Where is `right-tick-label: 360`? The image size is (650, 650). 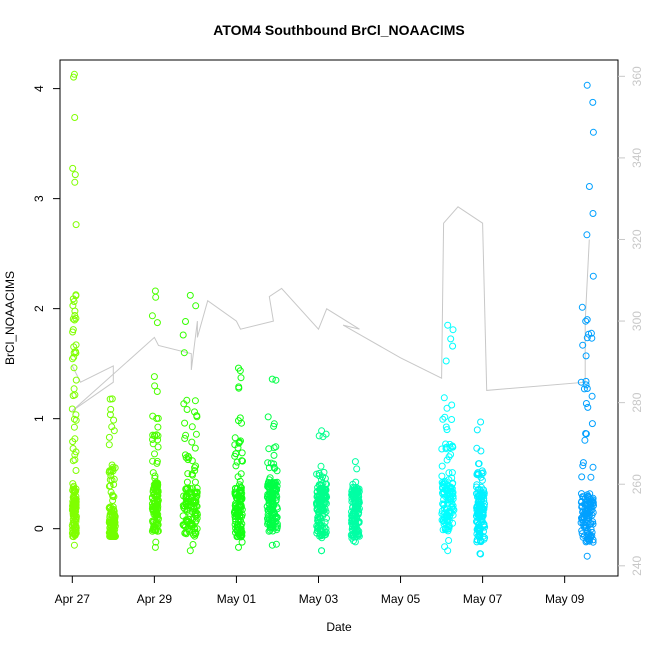
right-tick-label: 360 is located at coordinates (637, 76).